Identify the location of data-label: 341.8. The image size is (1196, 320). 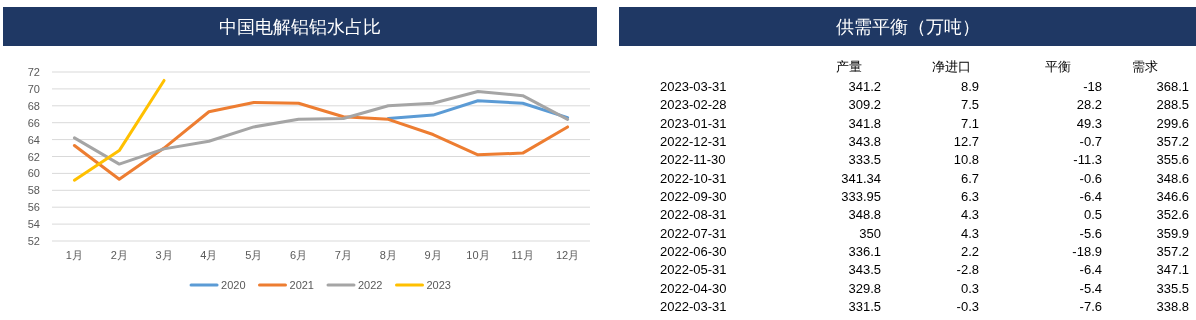
(864, 123).